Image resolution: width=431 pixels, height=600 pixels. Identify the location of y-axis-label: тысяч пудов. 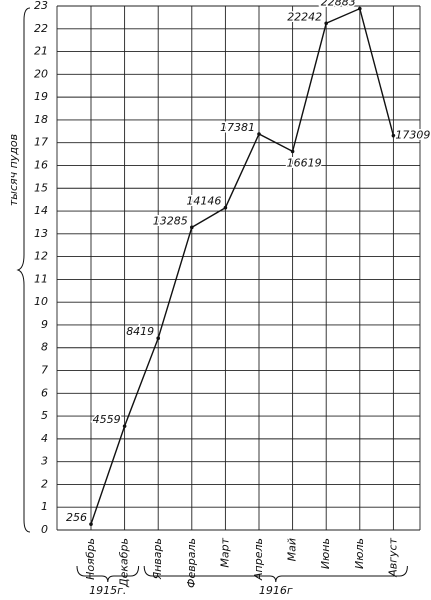
(13, 170).